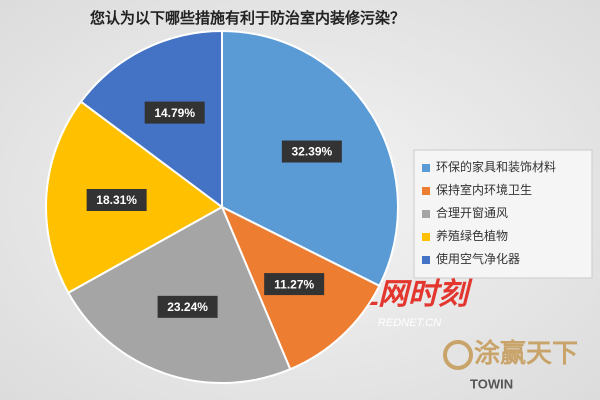  I want to click on watermark: 涂赢天下, so click(526, 353).